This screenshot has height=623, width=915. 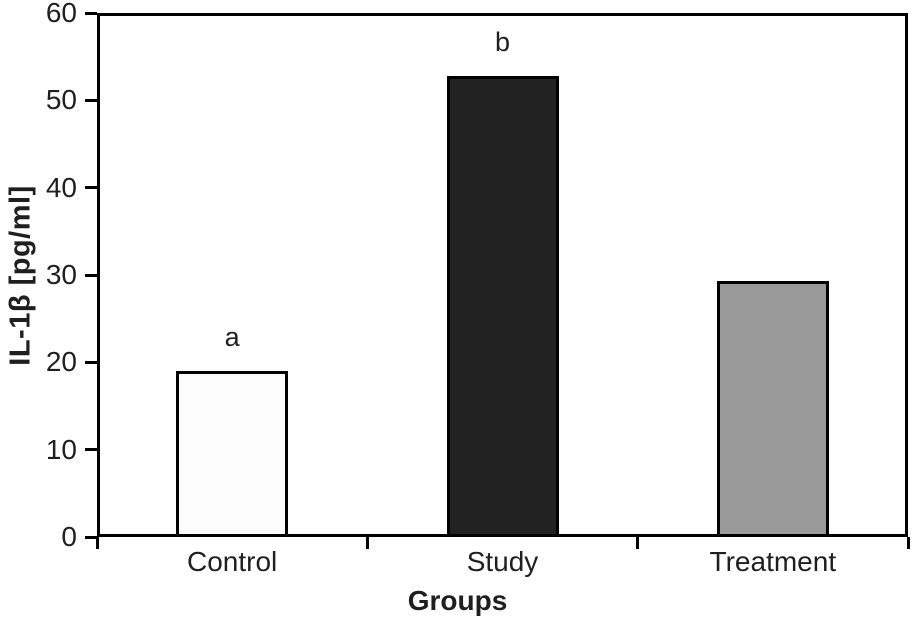 I want to click on x-category-label-treatment: Treatment, so click(x=773, y=561).